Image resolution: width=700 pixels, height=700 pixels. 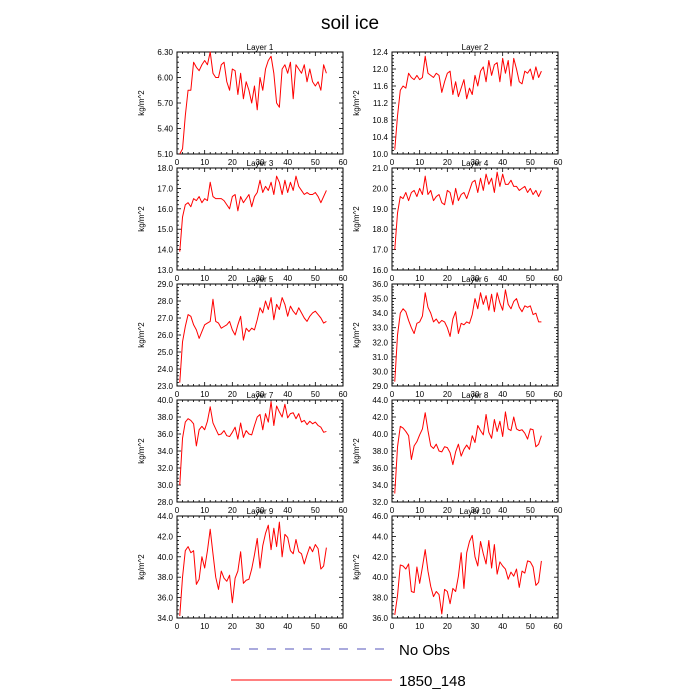 What do you see at coordinates (165, 188) in the screenshot?
I see `y-tick-label: 17.0` at bounding box center [165, 188].